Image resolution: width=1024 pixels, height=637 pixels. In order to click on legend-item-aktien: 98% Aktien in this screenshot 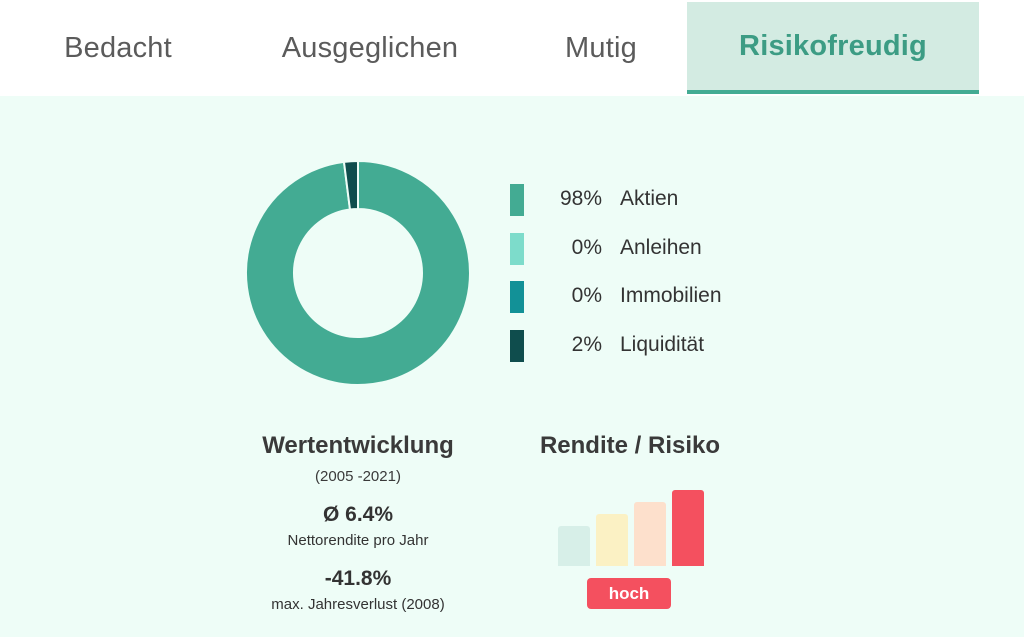, I will do `click(640, 200)`.